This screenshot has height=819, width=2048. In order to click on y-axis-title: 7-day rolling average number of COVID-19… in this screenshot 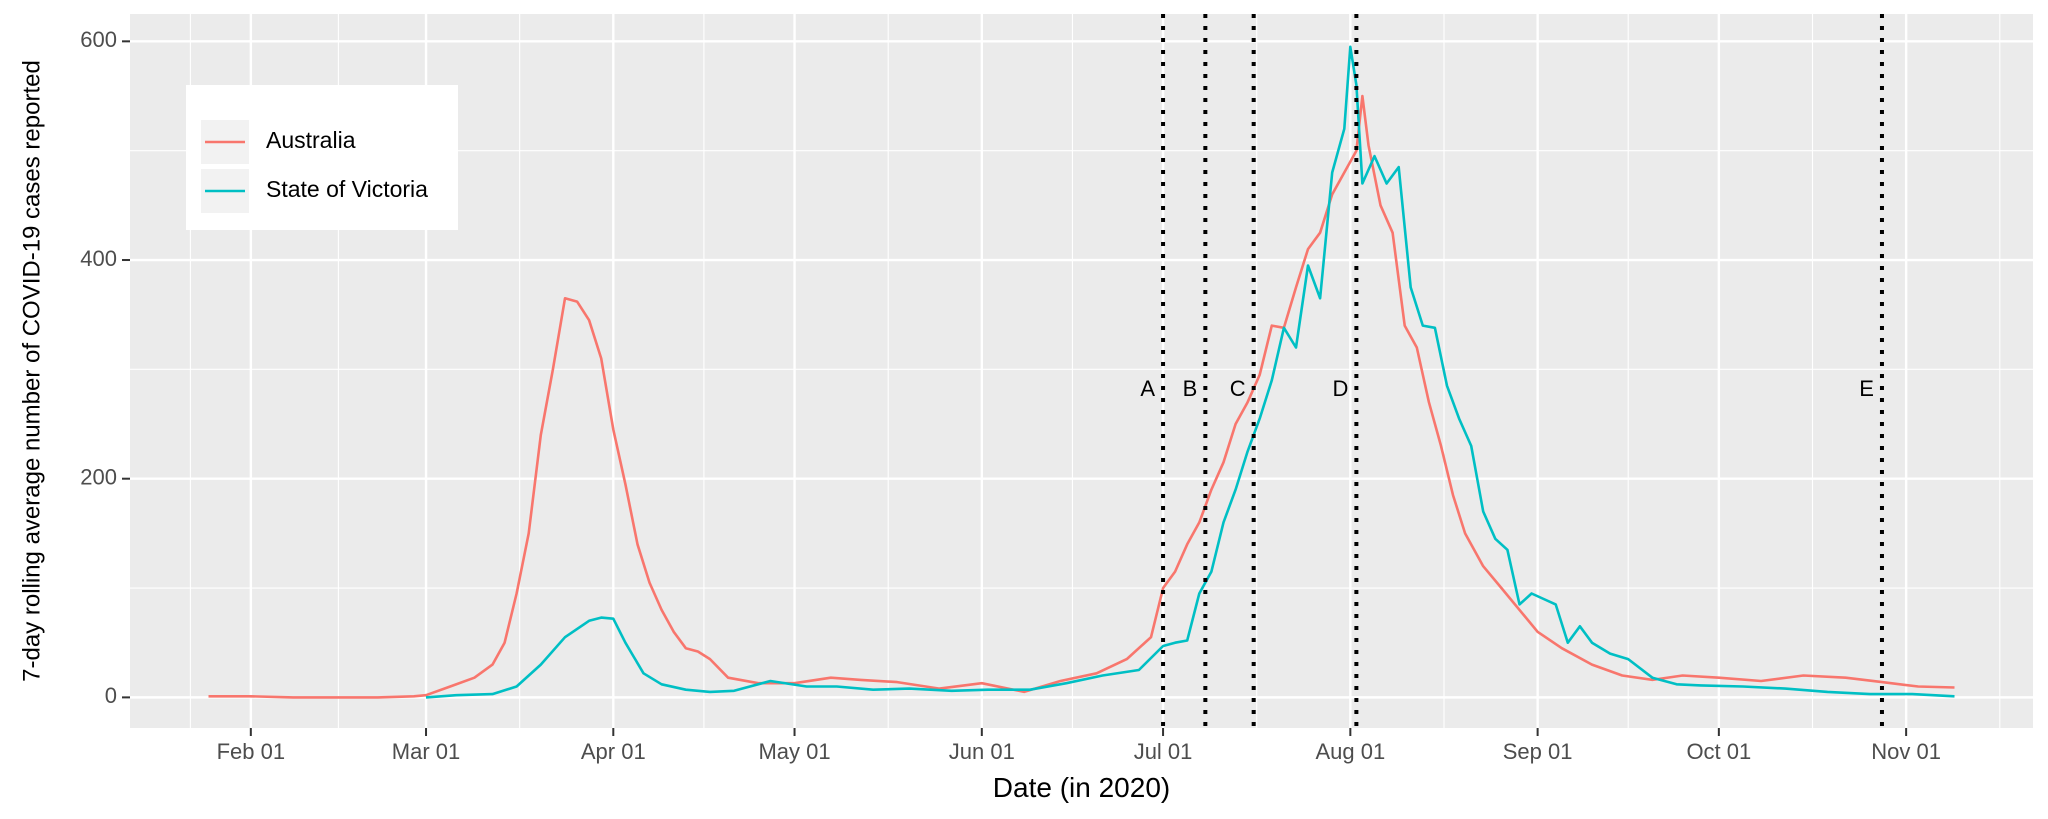, I will do `click(31, 371)`.